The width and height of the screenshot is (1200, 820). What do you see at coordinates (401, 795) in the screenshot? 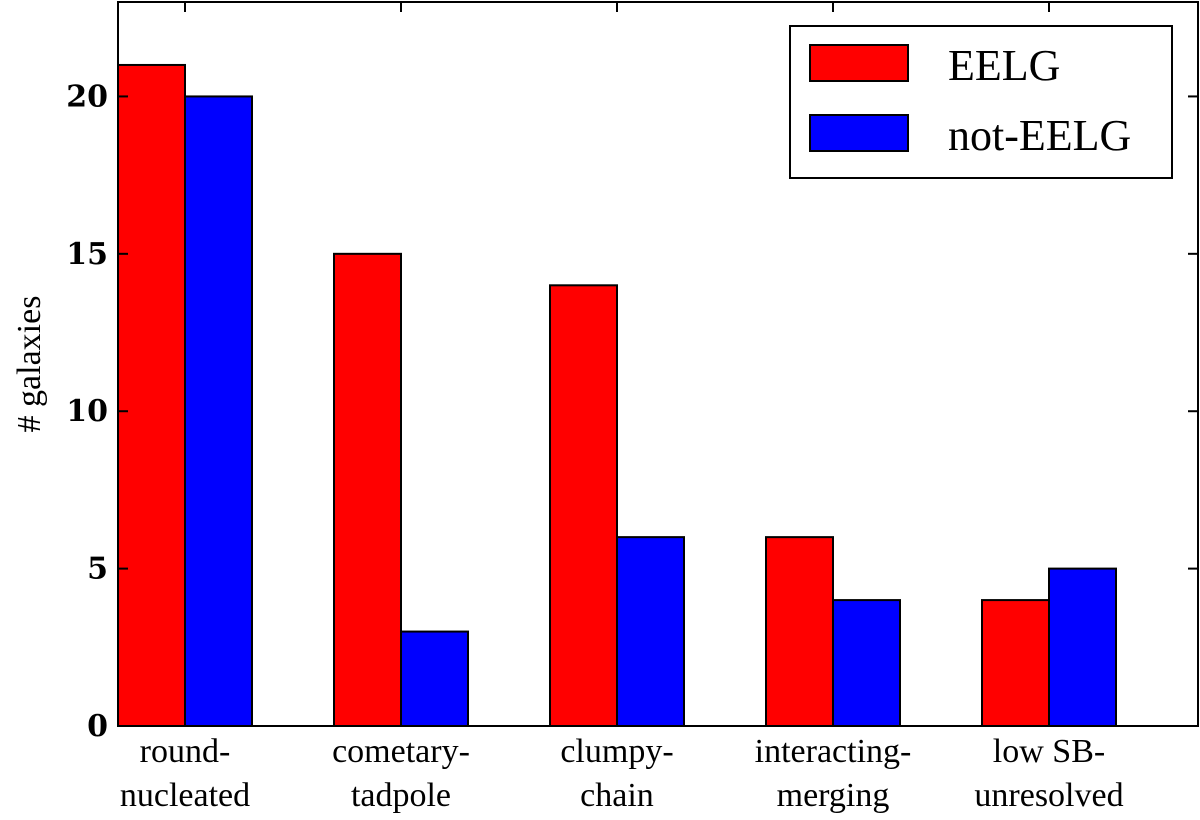
I see `x-category-label-1-line-1: tadpole` at bounding box center [401, 795].